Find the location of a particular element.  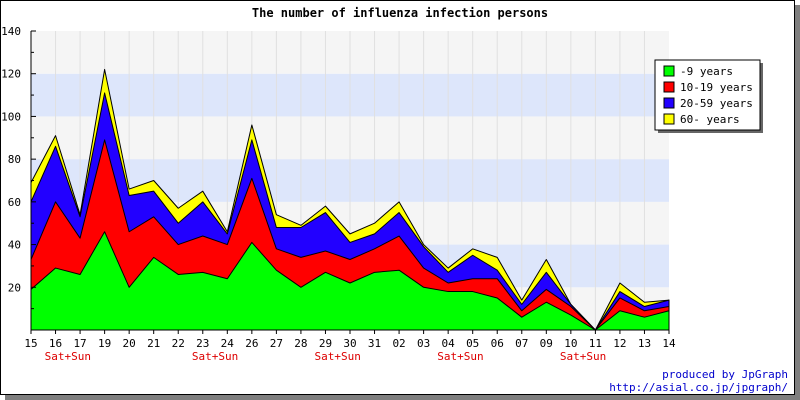

legend: -9 years 10-19 years 20-59 years 60- years is located at coordinates (708, 96).